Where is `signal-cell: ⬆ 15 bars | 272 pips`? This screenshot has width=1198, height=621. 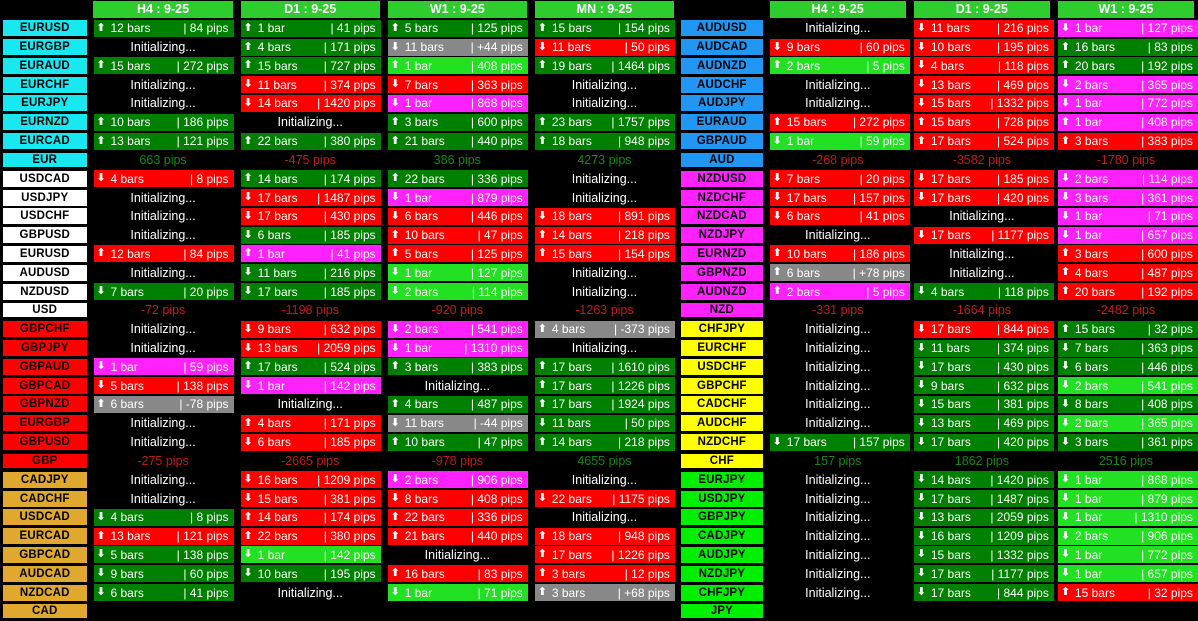 signal-cell: ⬆ 15 bars | 272 pips is located at coordinates (163, 66).